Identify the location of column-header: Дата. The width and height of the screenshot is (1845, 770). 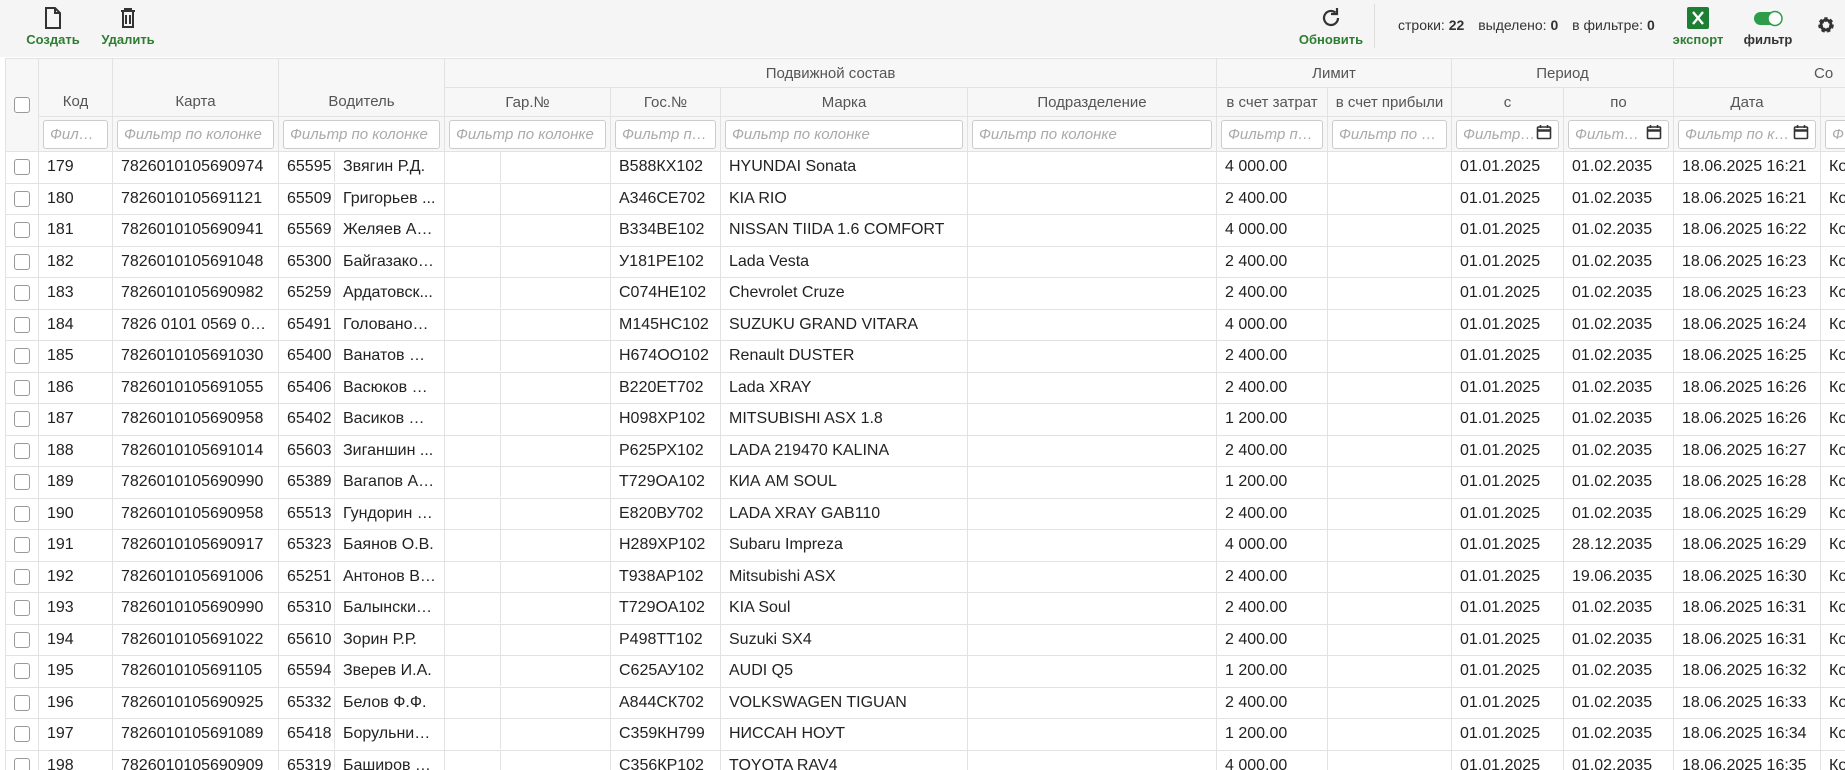
(1747, 102).